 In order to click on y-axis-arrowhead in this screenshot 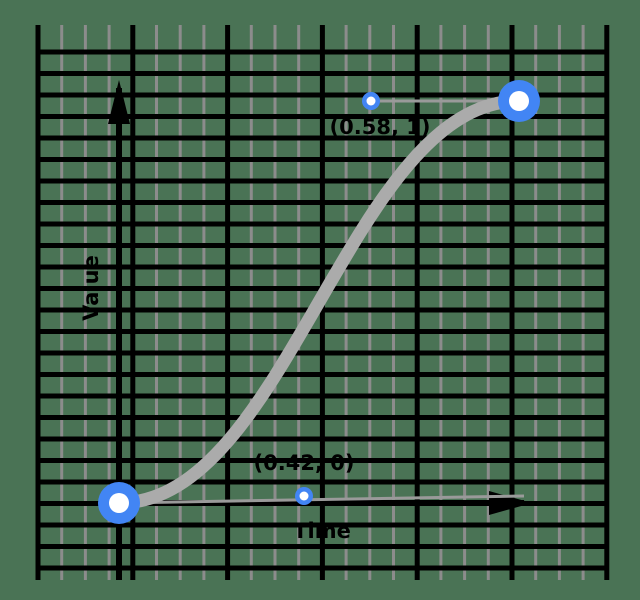, I will do `click(119, 102)`.